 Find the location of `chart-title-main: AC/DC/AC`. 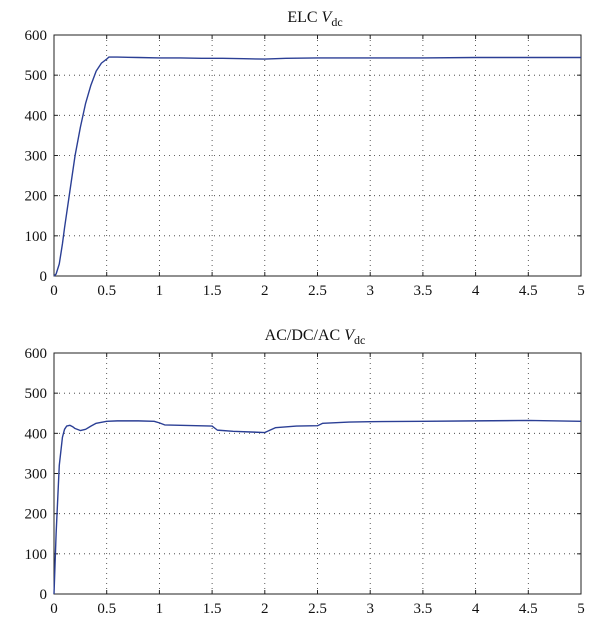

chart-title-main: AC/DC/AC is located at coordinates (305, 335).